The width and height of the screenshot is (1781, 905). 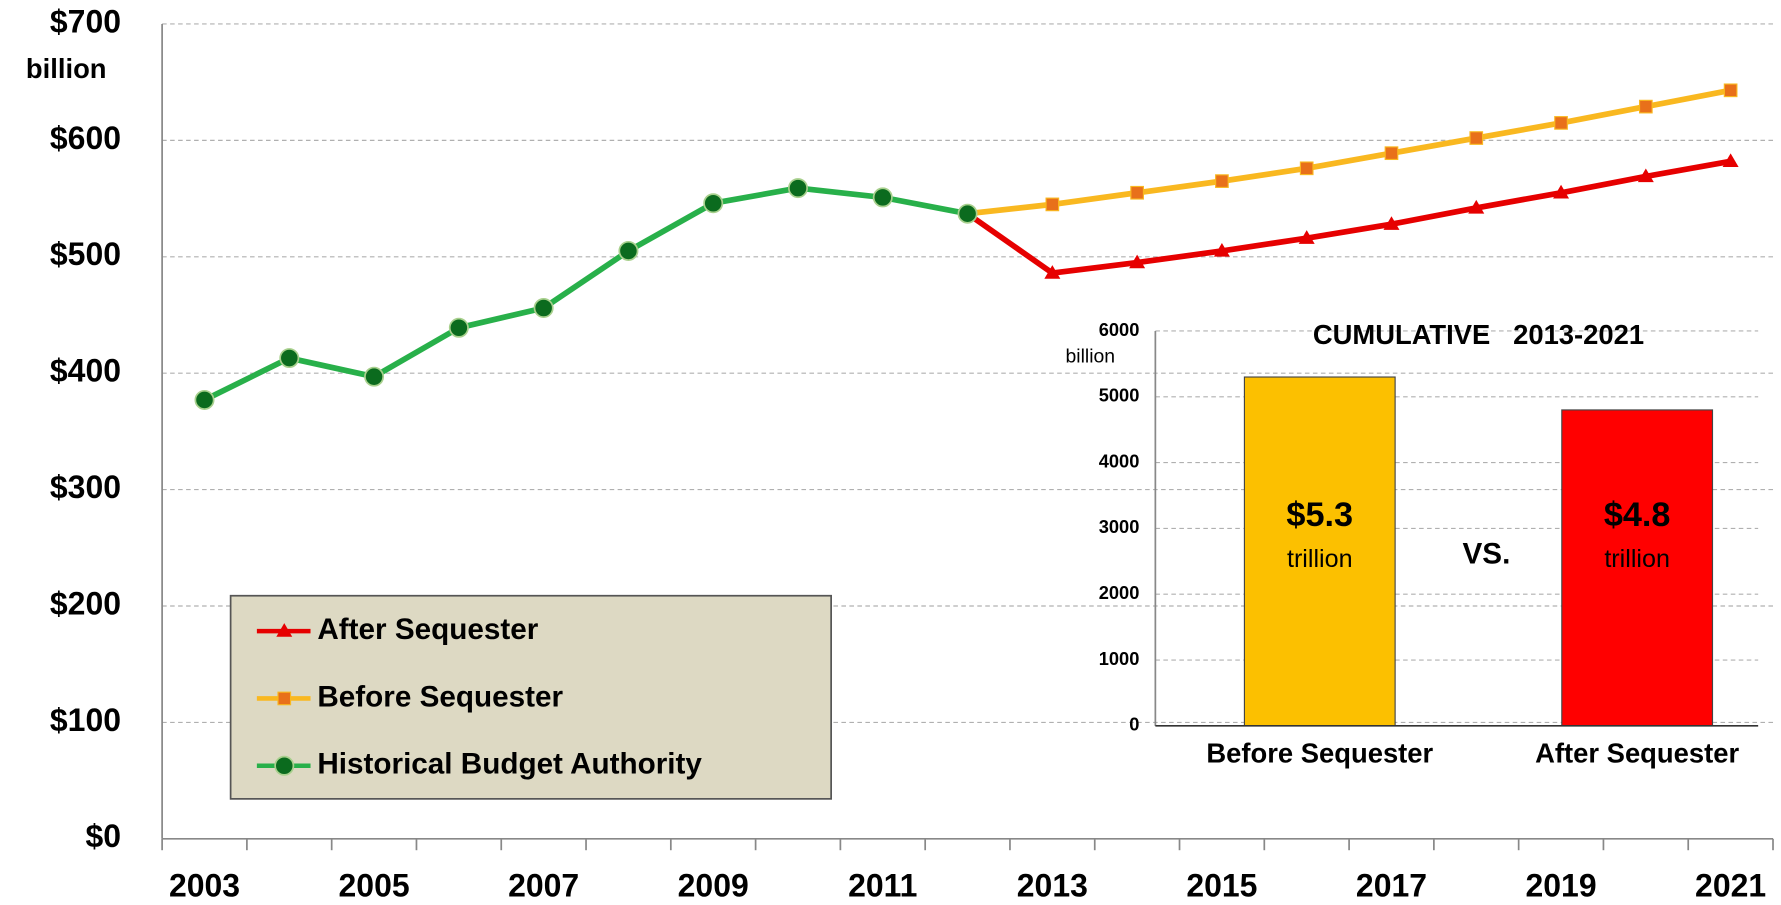 I want to click on x-tick-label: 2017, so click(x=1391, y=885).